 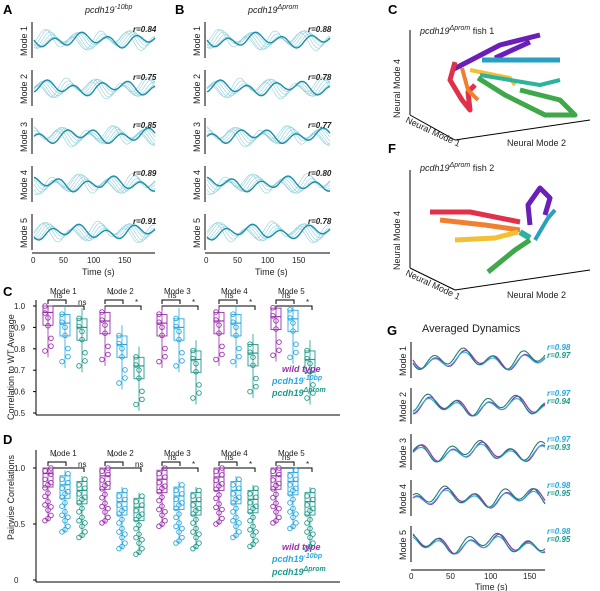 I want to click on panel-f-axis-mode2: Neural Mode 2, so click(x=536, y=295).